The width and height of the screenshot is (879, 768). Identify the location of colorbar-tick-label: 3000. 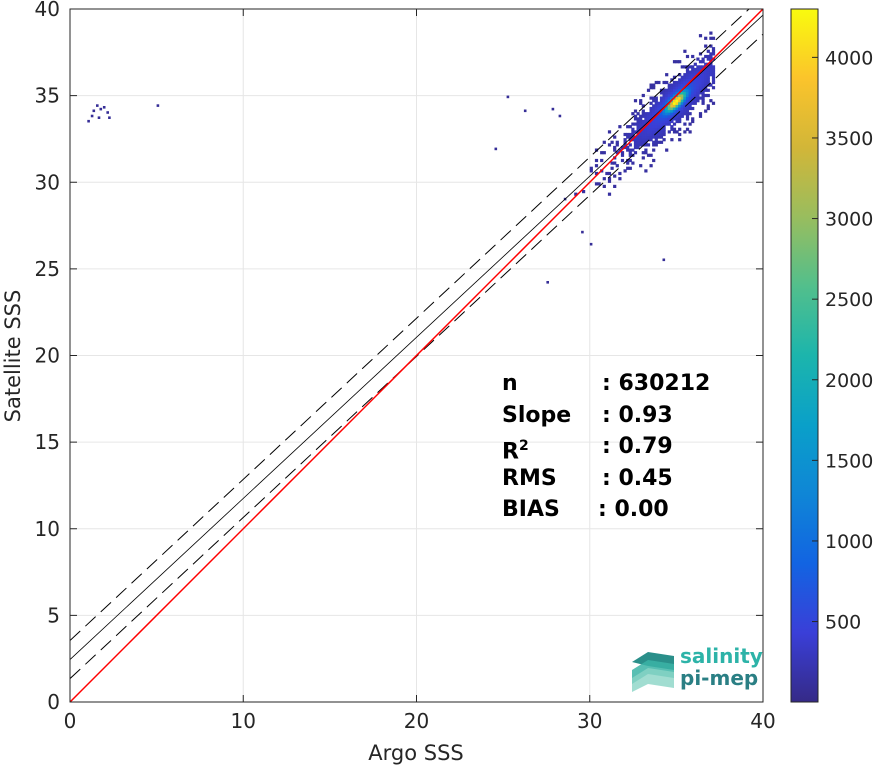
(849, 220).